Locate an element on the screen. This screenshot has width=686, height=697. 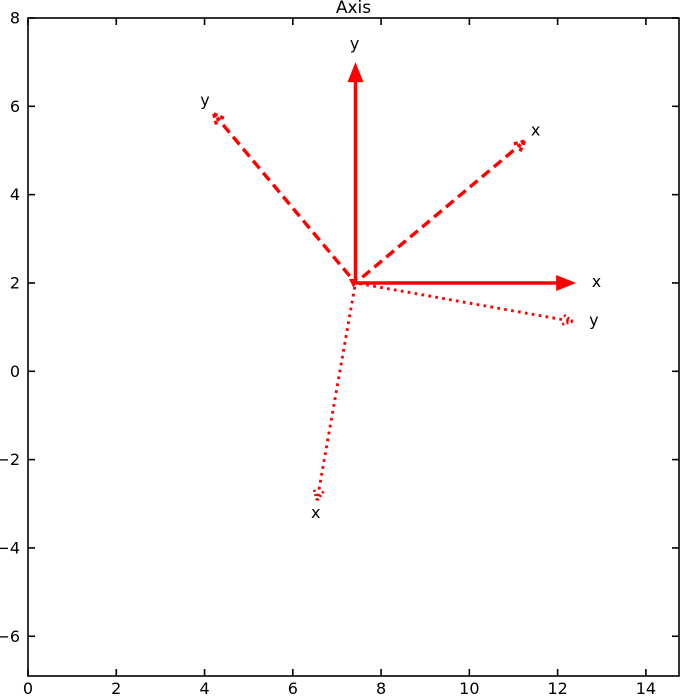
plot-title: Axis is located at coordinates (353, 9).